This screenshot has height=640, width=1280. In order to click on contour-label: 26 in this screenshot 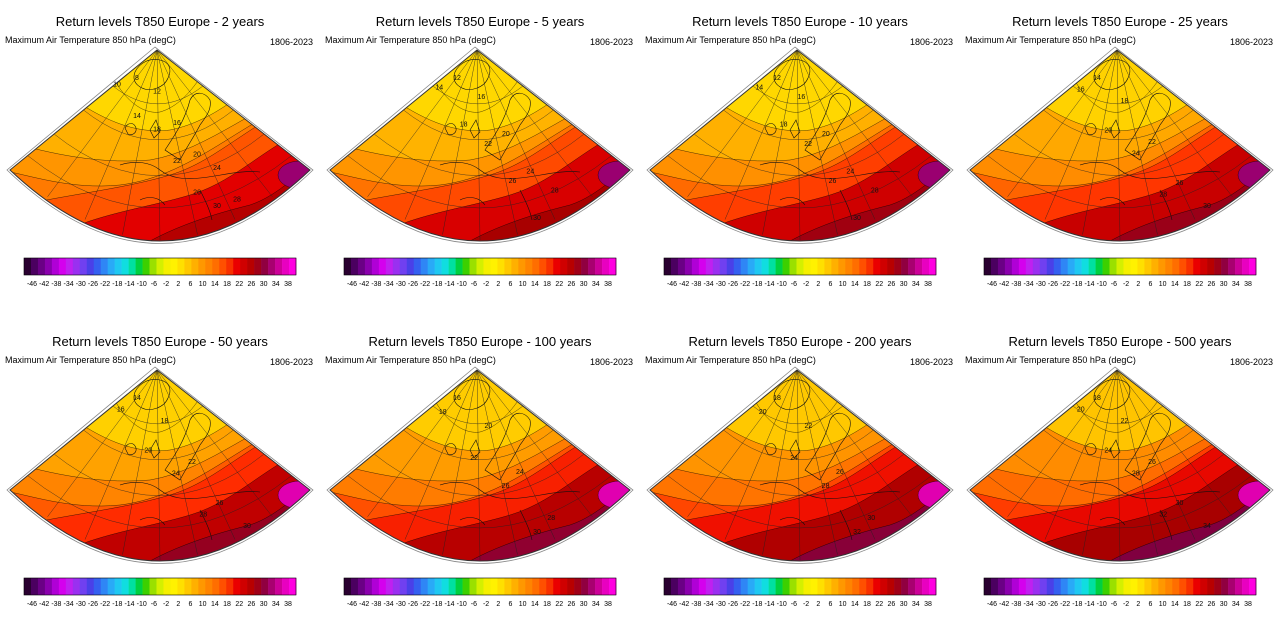, I will do `click(840, 472)`.